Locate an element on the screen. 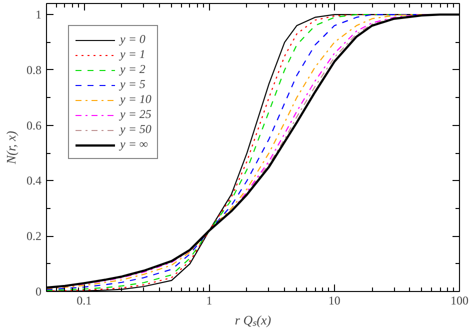  x-tick-label: 1 is located at coordinates (209, 301).